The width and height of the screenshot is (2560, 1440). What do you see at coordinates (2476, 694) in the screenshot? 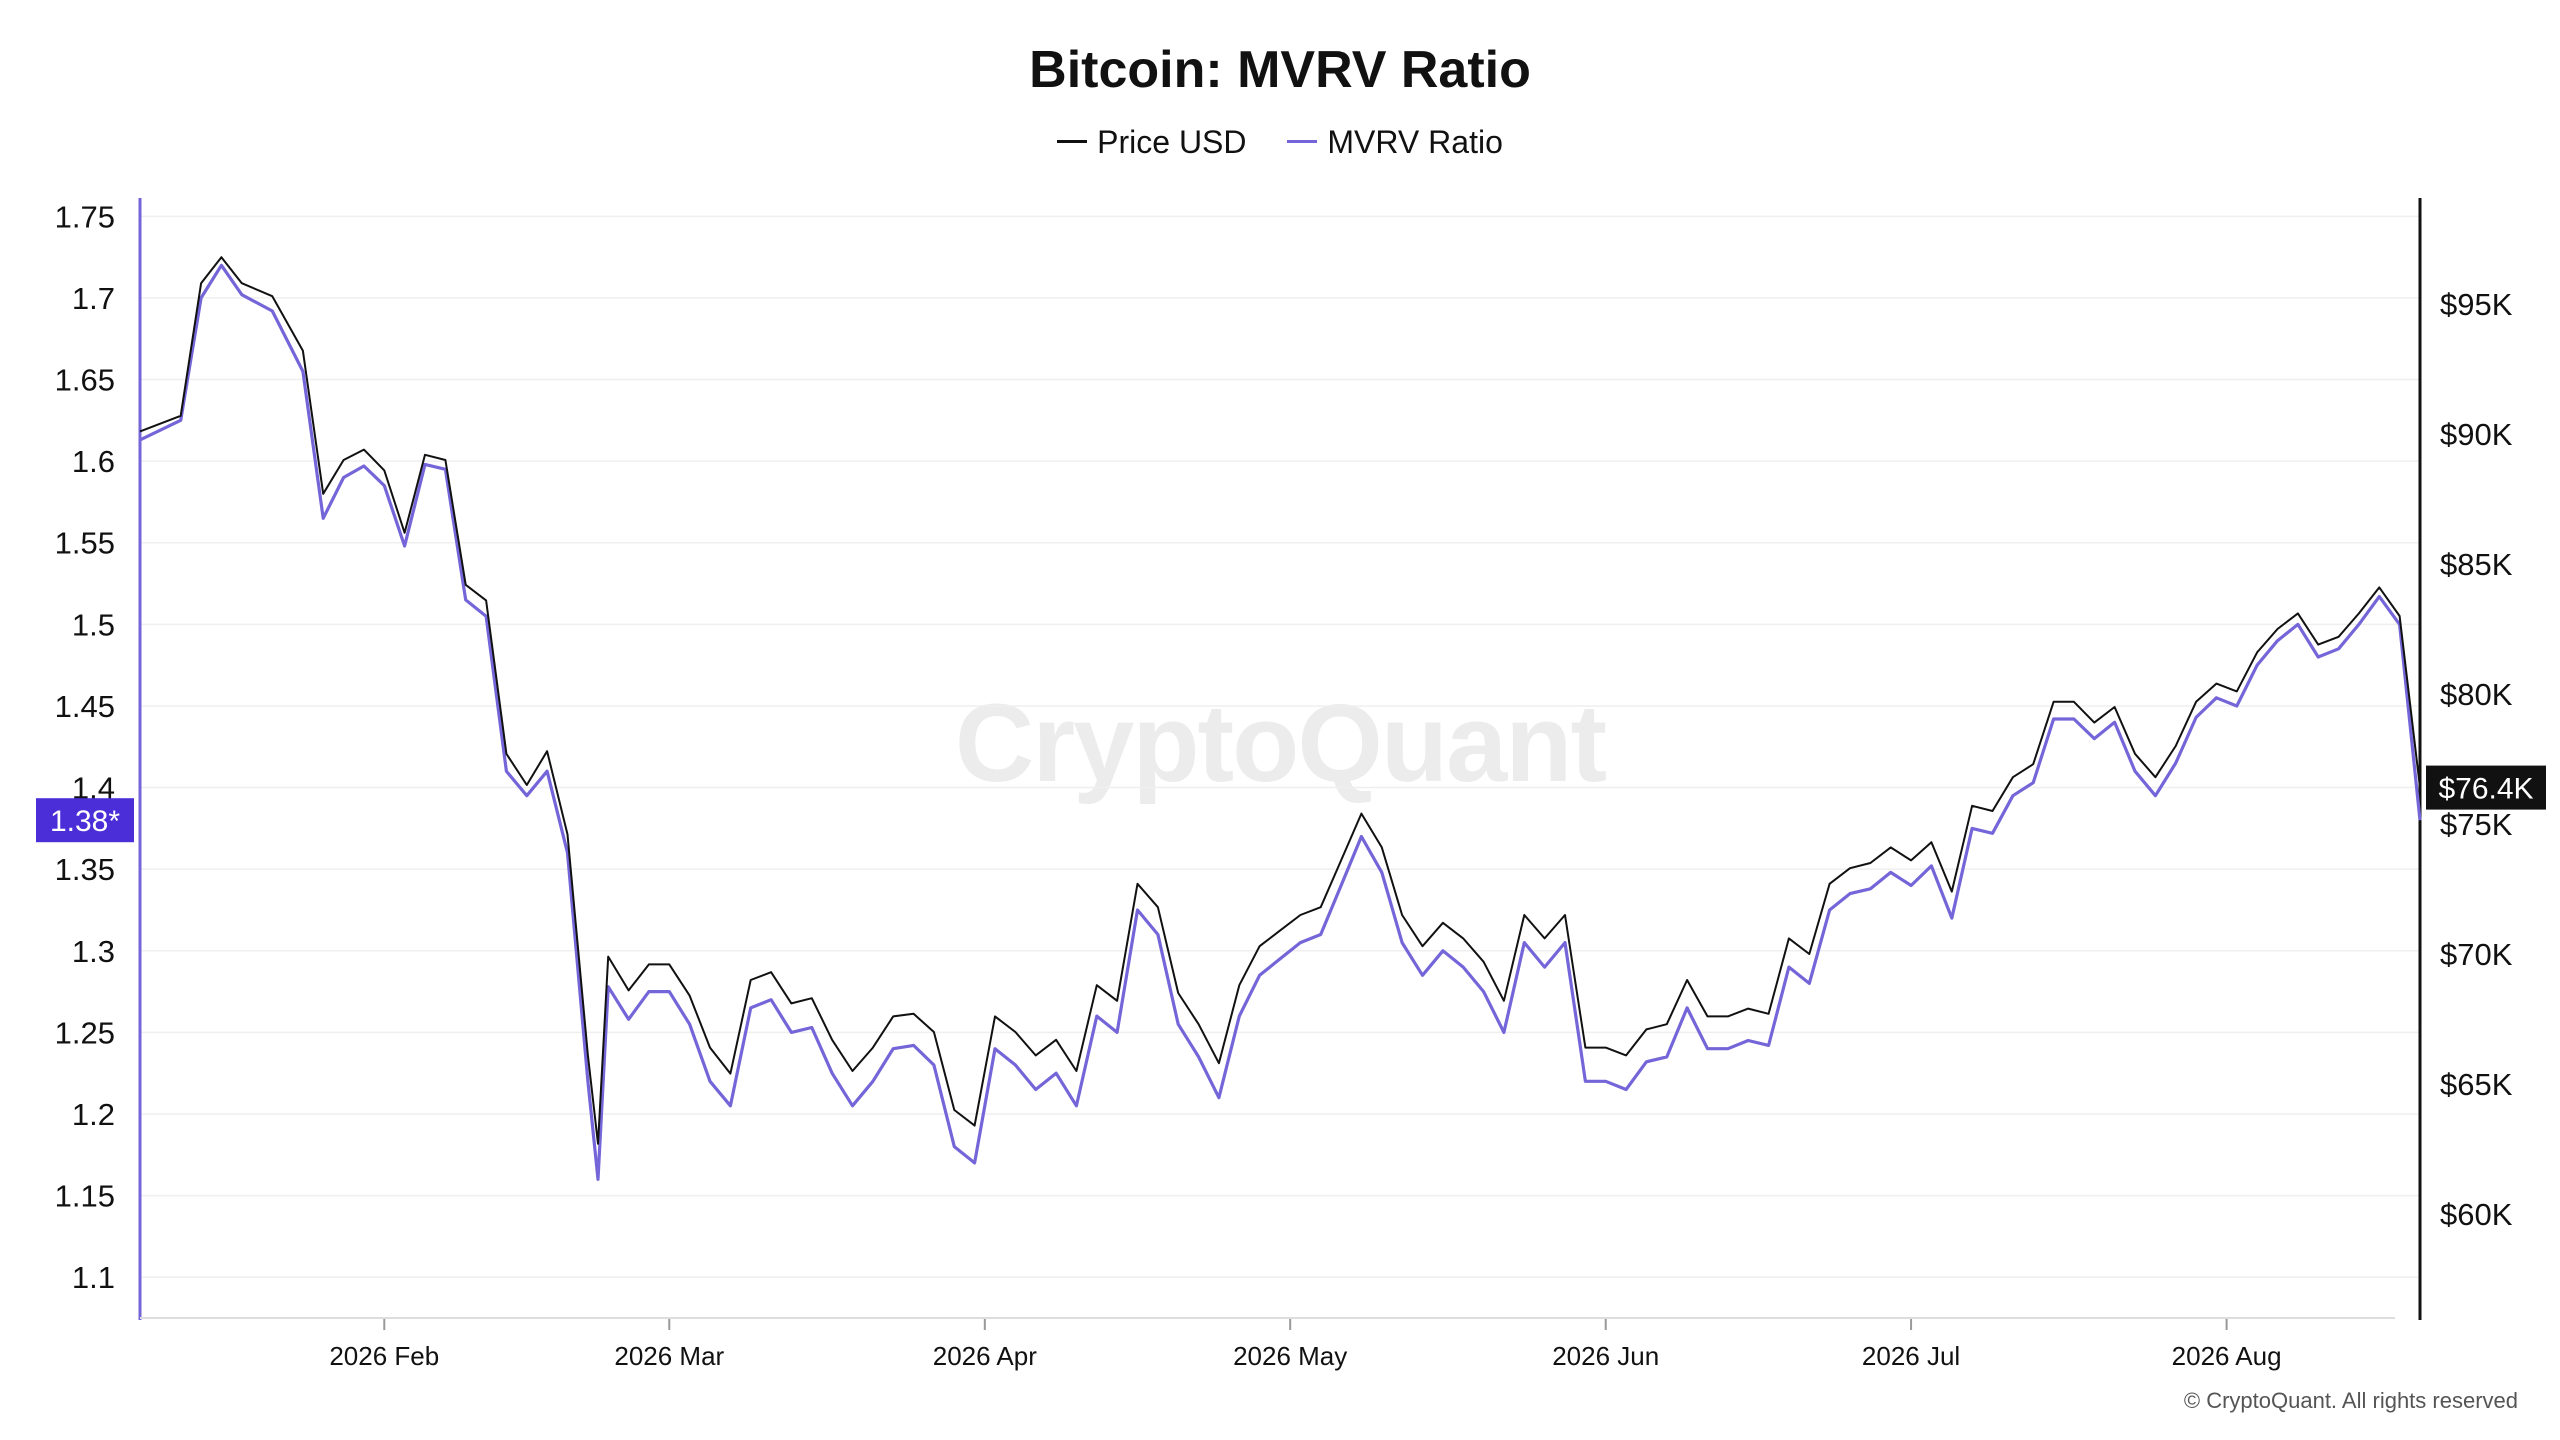
I see `right-tick-label: $80K` at bounding box center [2476, 694].